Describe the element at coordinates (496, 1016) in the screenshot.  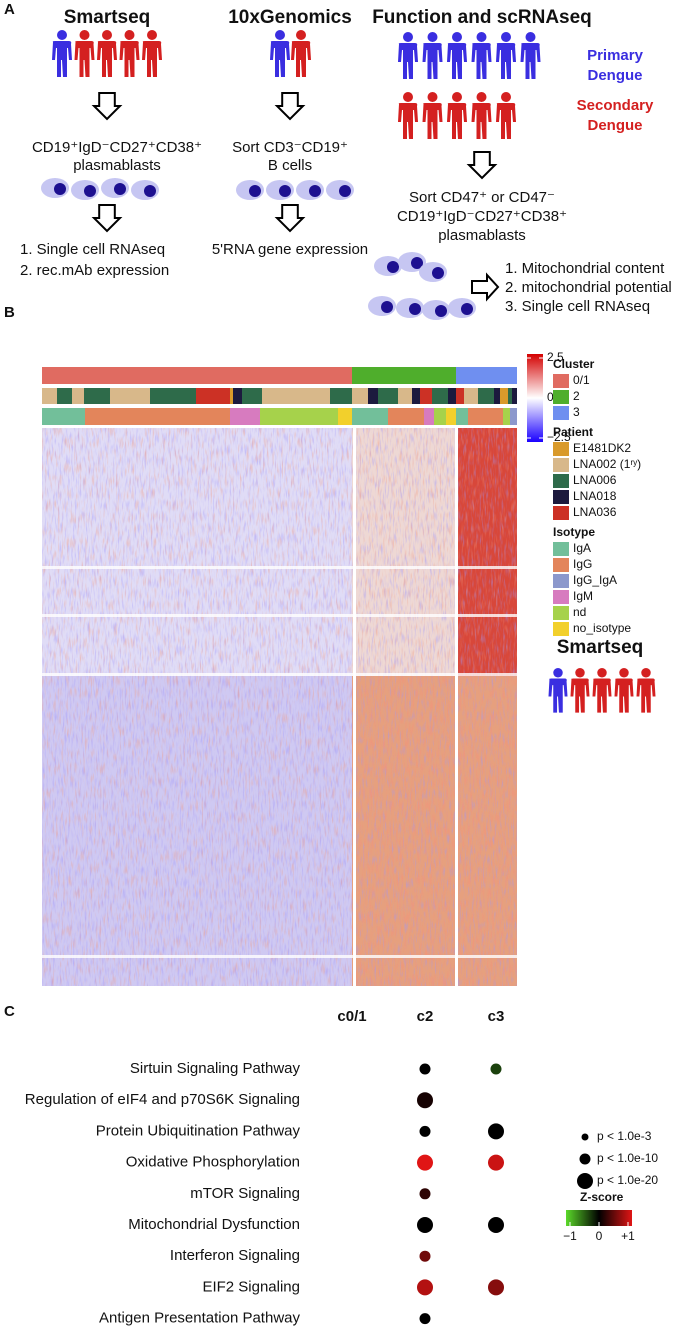
I see `column-label: c3` at that location.